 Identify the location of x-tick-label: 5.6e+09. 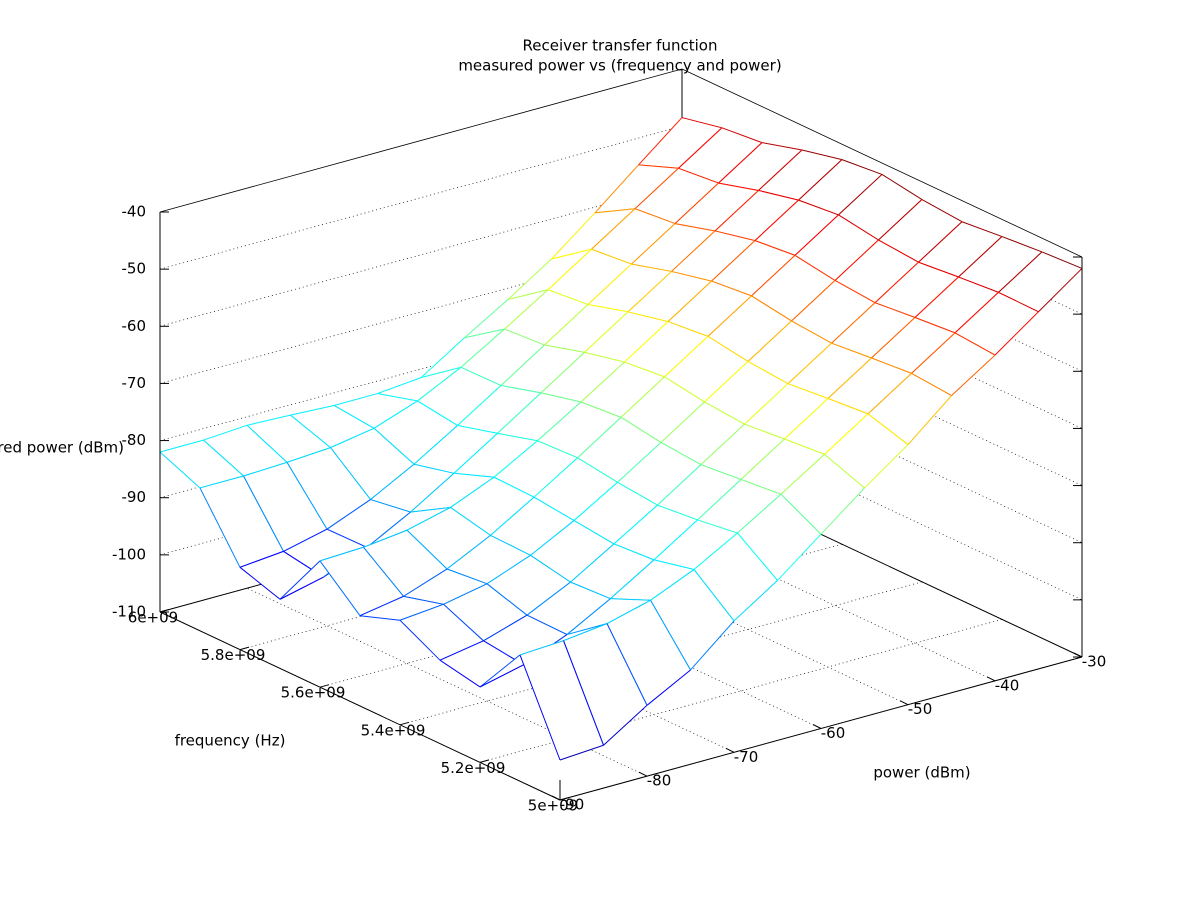
(313, 693).